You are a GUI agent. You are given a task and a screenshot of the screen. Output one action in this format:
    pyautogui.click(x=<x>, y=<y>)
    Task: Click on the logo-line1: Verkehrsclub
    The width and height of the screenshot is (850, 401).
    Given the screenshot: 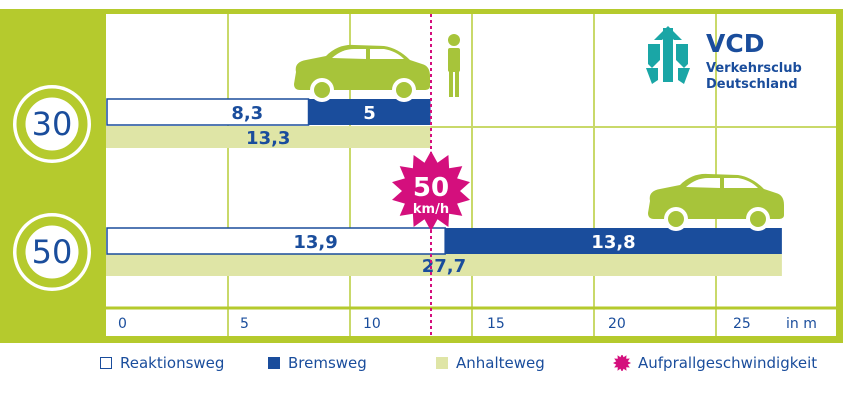 What is the action you would take?
    pyautogui.click(x=754, y=68)
    